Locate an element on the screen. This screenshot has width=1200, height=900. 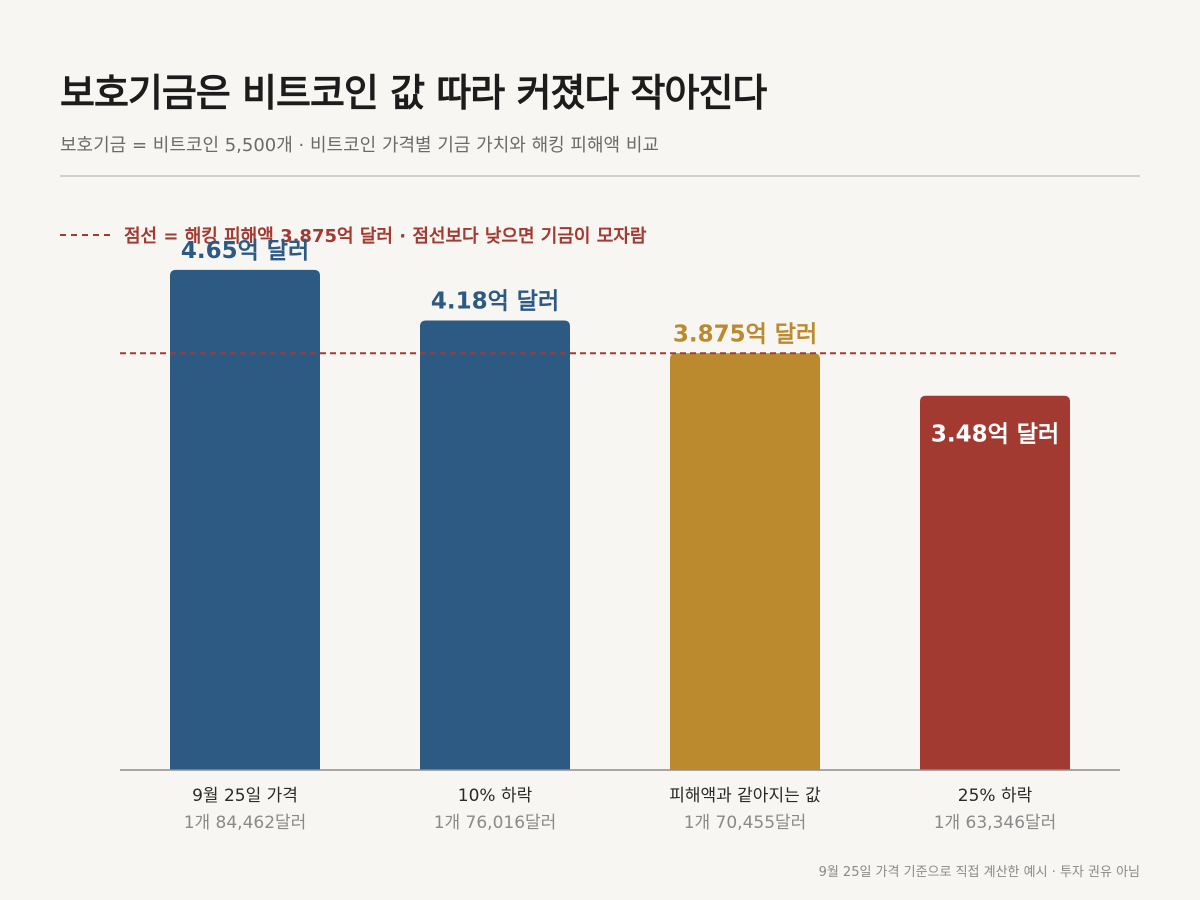
category-label-2: 10% 하락 is located at coordinates (495, 796).